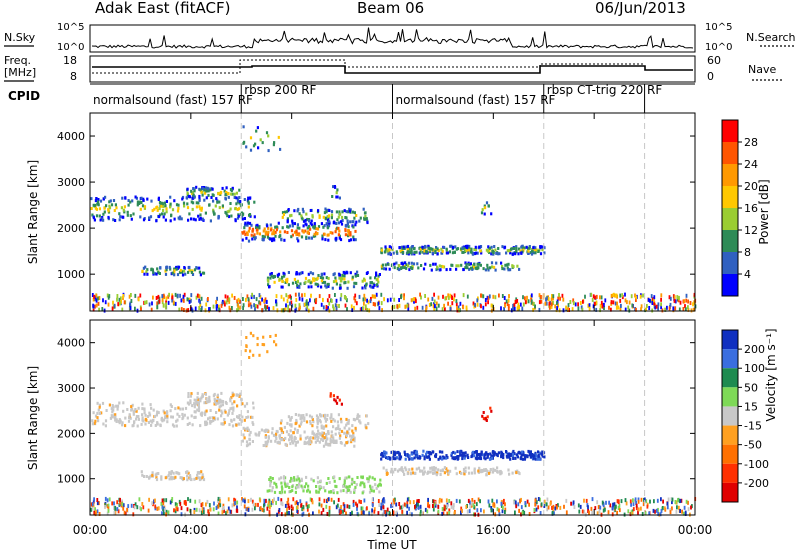 This screenshot has width=800, height=554. I want to click on cpid-program-label: rbsp CT-trig 220 RF, so click(605, 90).